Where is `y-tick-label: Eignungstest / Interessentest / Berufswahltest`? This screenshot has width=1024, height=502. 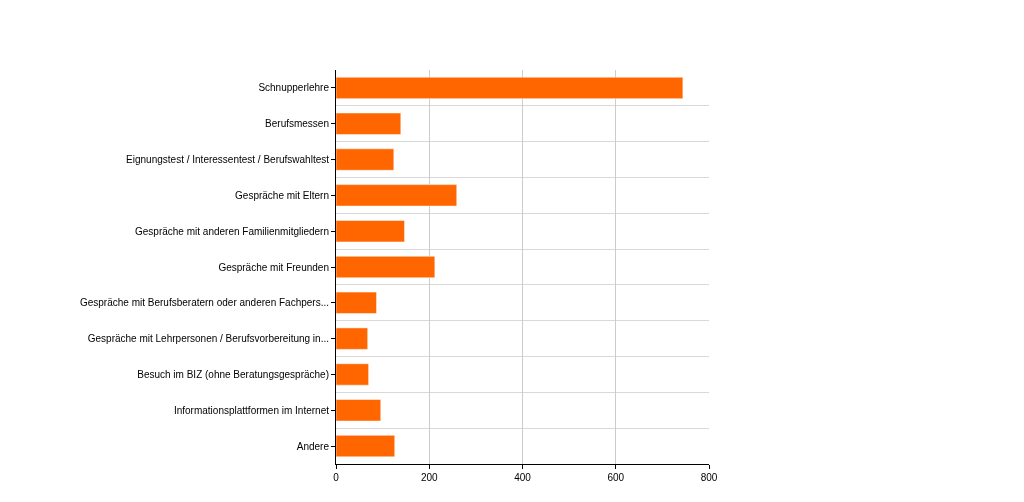
y-tick-label: Eignungstest / Interessentest / Berufswahltest is located at coordinates (228, 160).